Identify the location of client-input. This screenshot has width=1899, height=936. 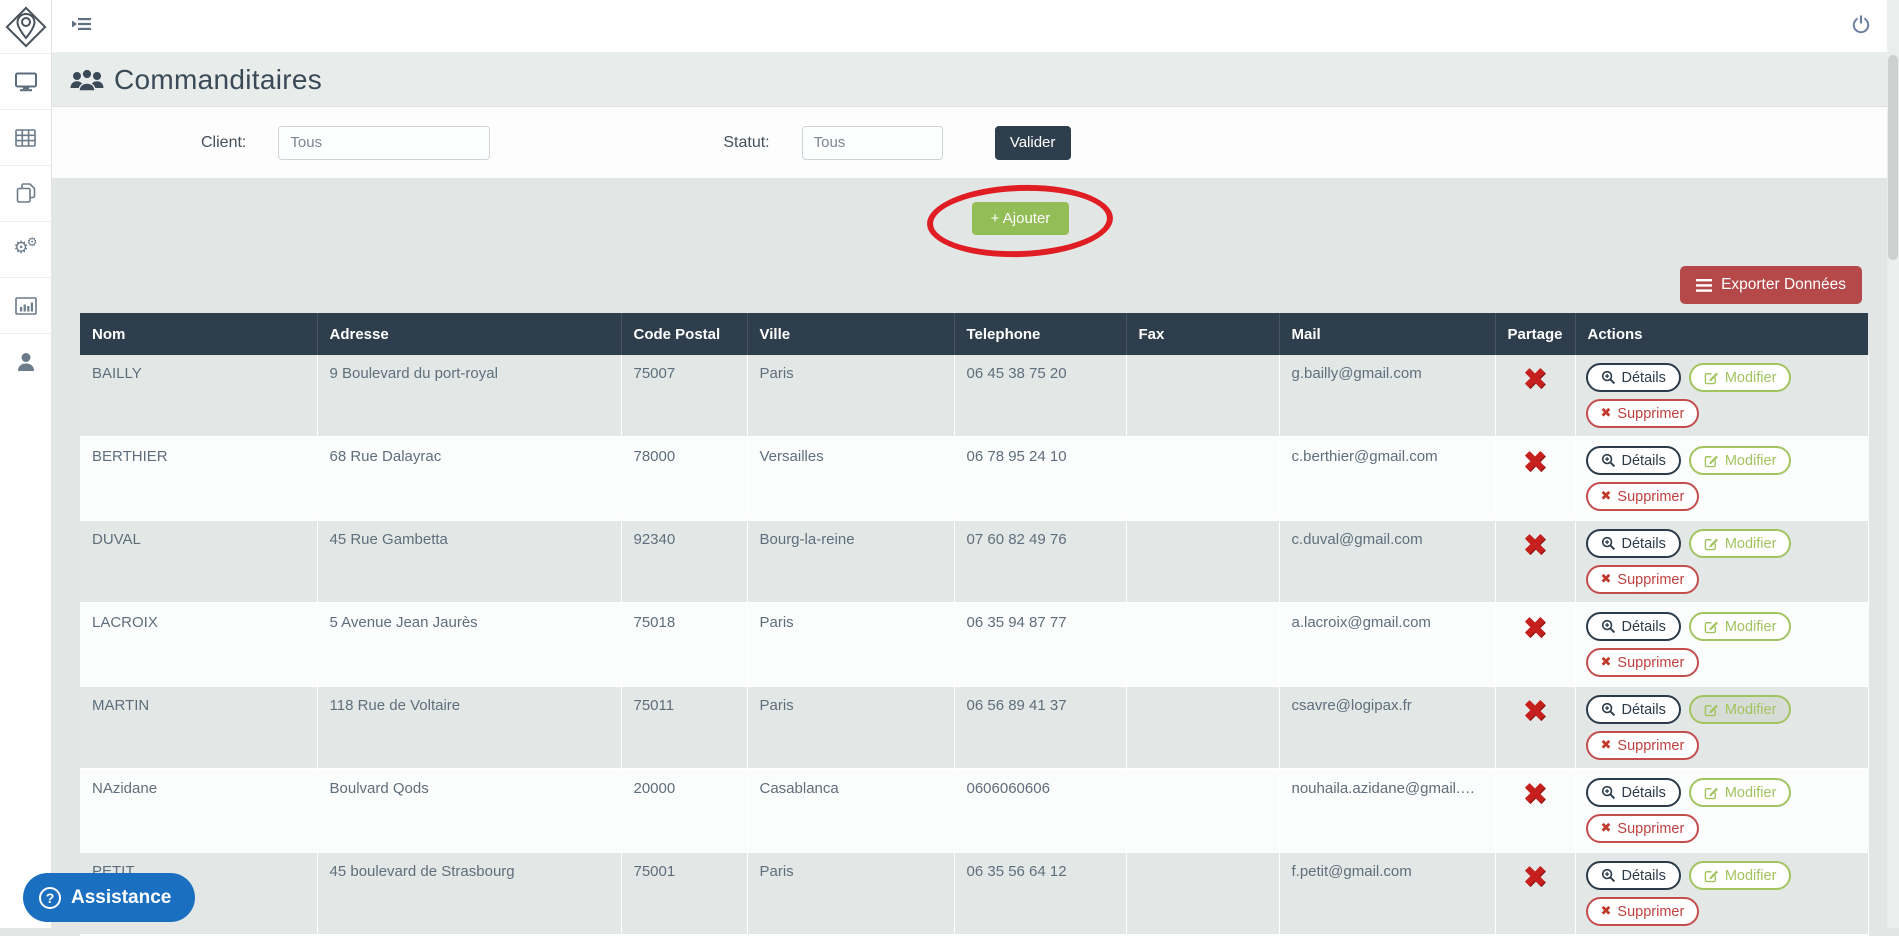
(384, 143).